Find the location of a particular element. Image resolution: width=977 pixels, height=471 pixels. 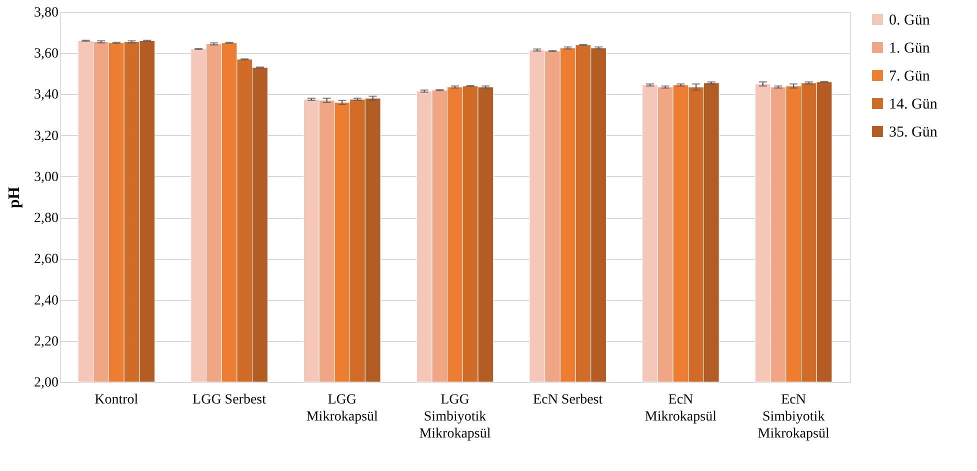

y-tick-label: 2,20 is located at coordinates (46, 342).